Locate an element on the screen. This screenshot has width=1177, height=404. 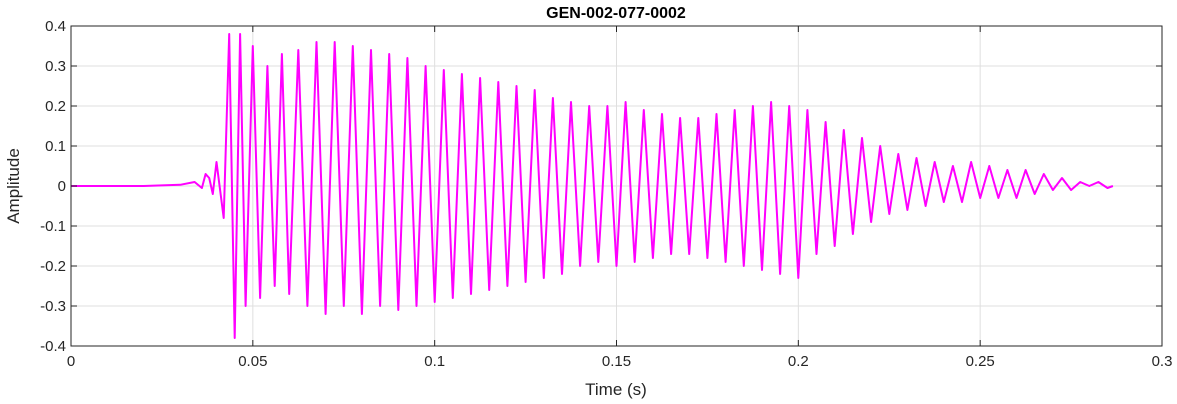
x-tick-label: 0.15 is located at coordinates (616, 361).